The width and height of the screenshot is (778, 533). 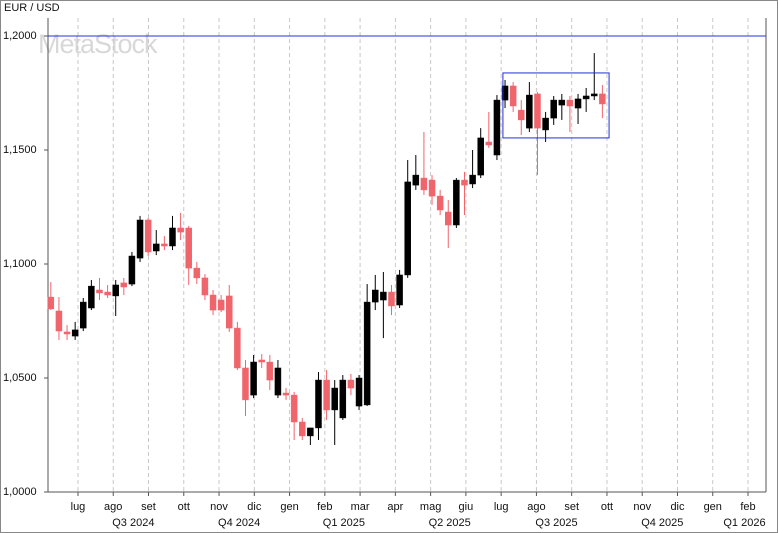 I want to click on x-tick-label: ott, so click(x=607, y=507).